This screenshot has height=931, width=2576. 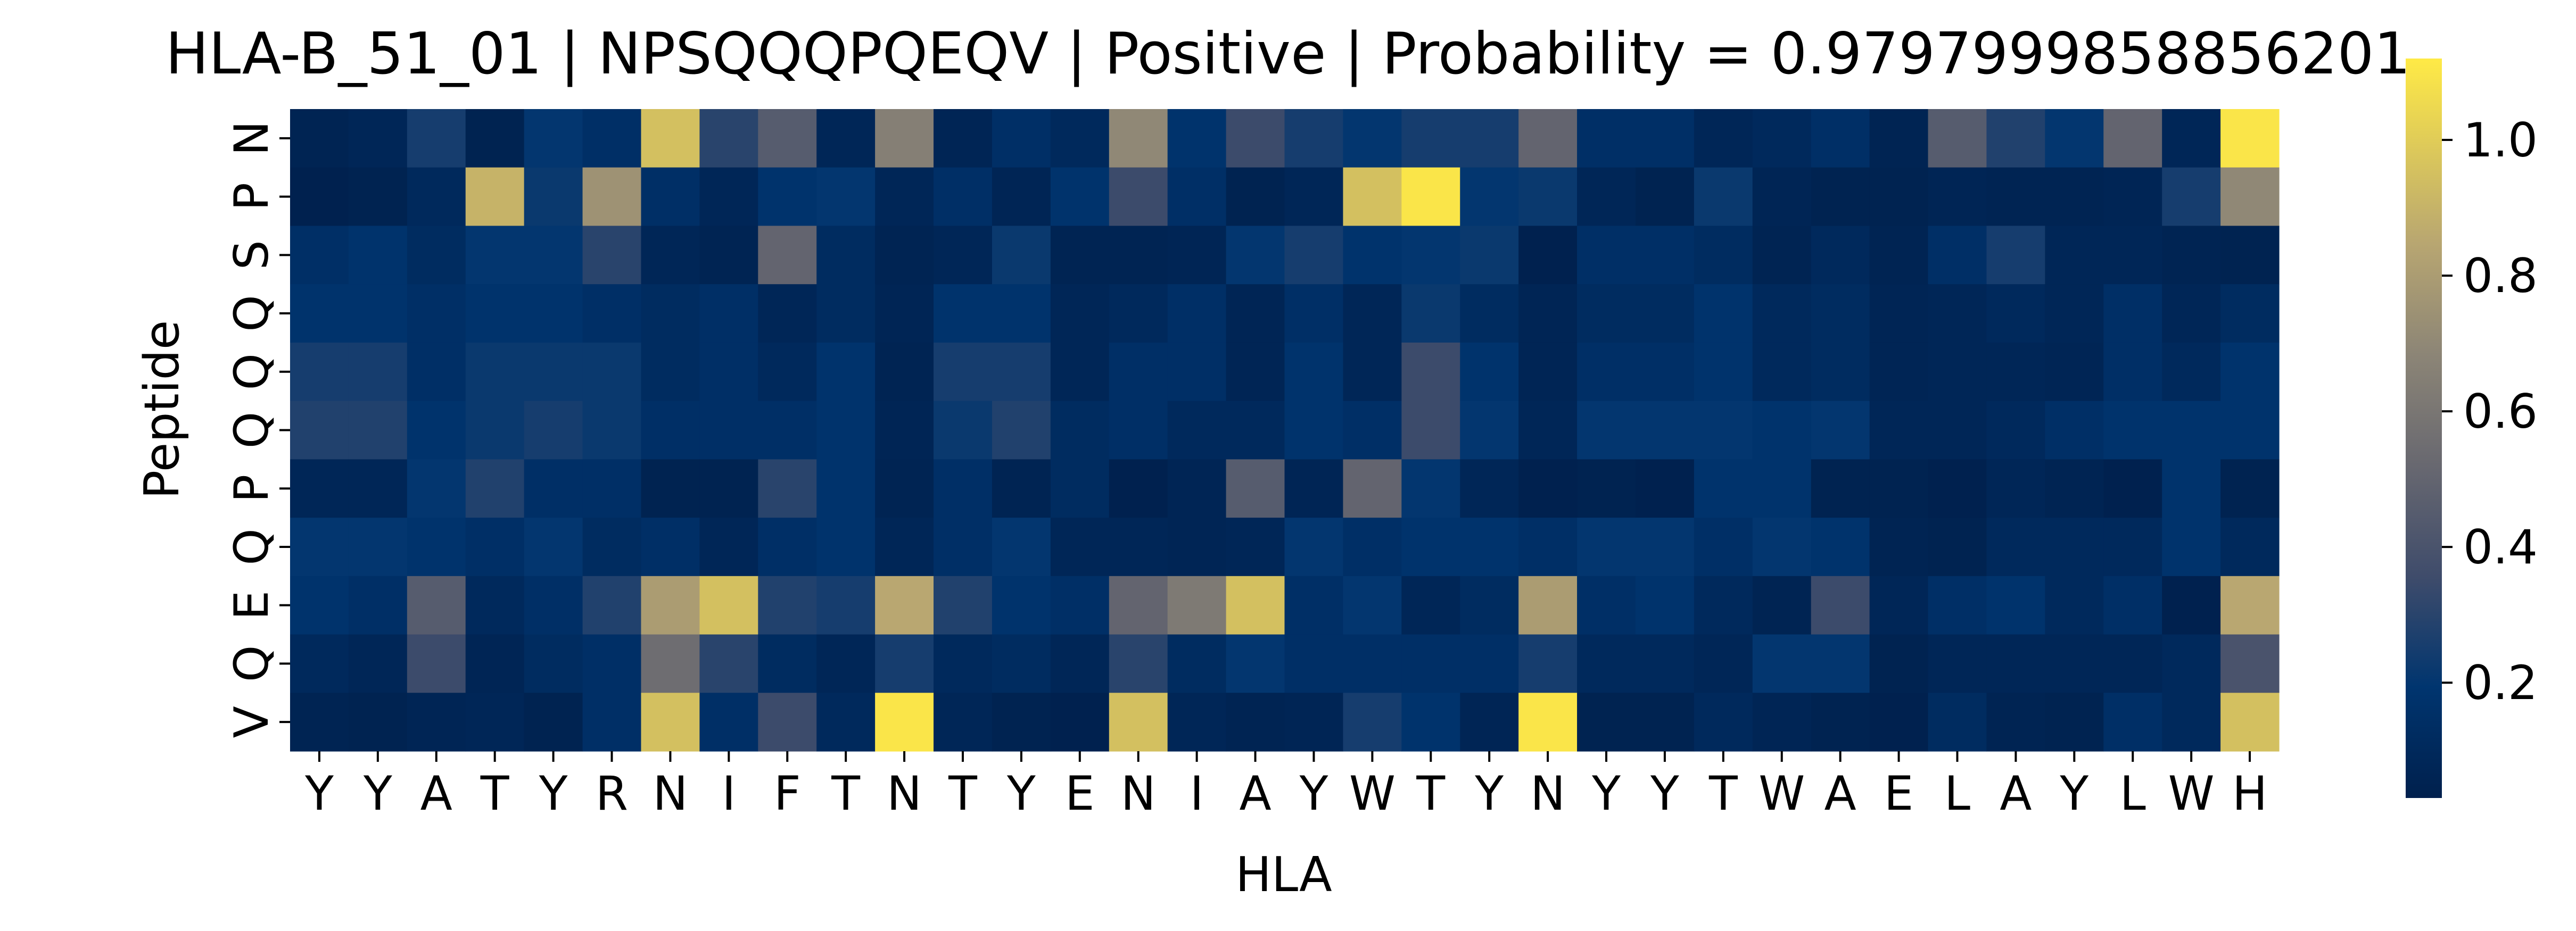 What do you see at coordinates (1840, 794) in the screenshot?
I see `x-tick-label: A` at bounding box center [1840, 794].